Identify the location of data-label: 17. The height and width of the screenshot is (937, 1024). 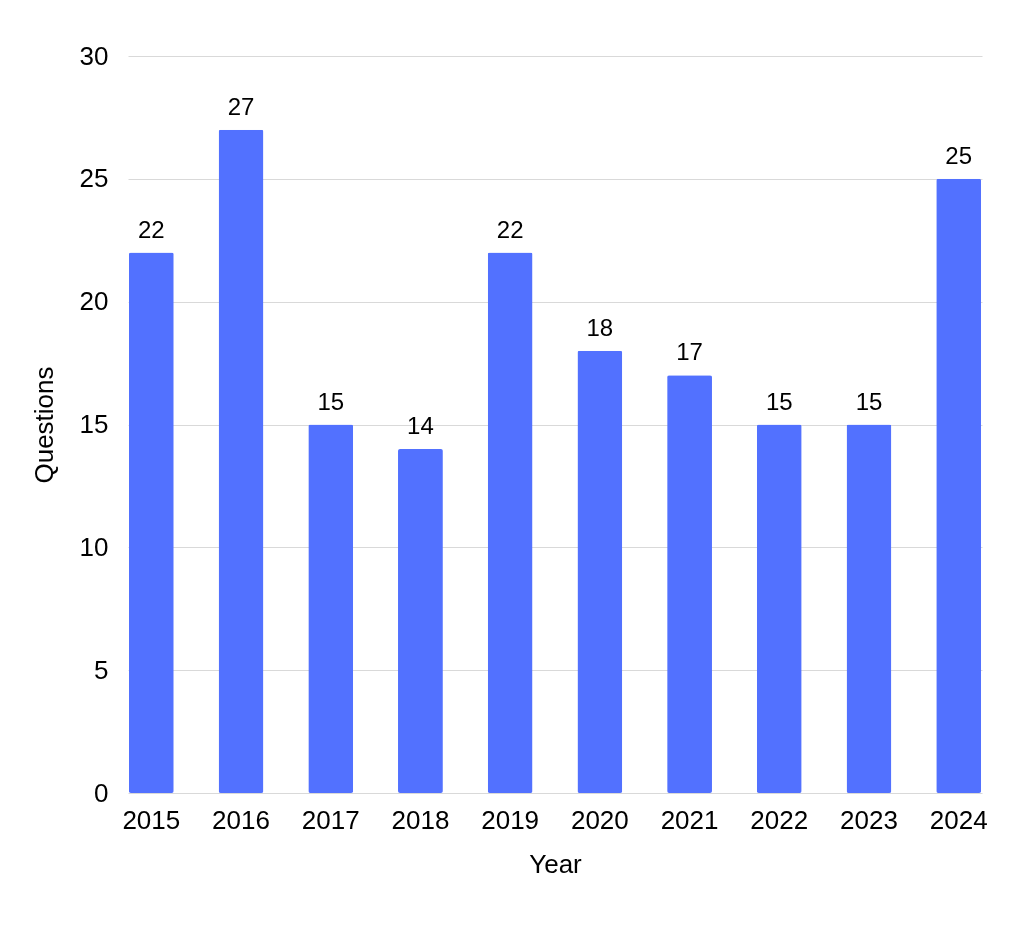
(689, 352).